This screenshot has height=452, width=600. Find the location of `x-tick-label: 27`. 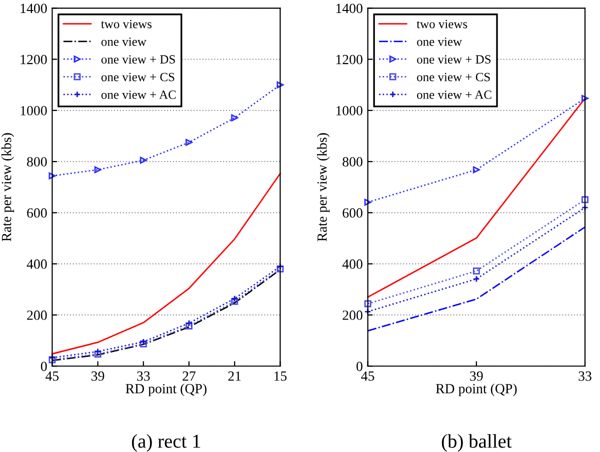

x-tick-label: 27 is located at coordinates (189, 376).